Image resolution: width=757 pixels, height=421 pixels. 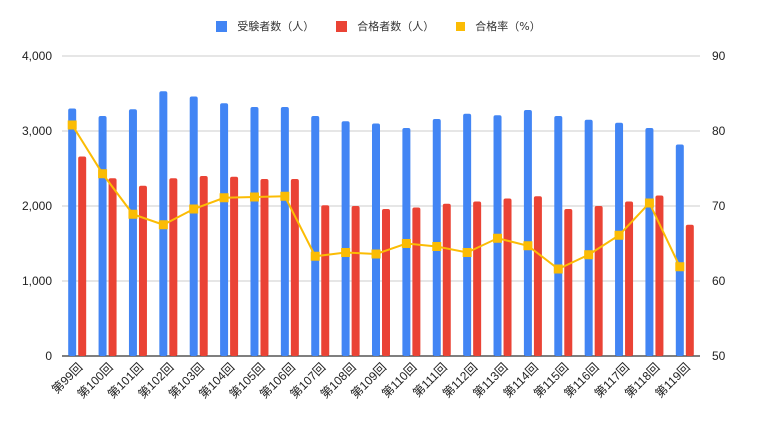 I want to click on right-tick-label: 60, so click(x=719, y=281).